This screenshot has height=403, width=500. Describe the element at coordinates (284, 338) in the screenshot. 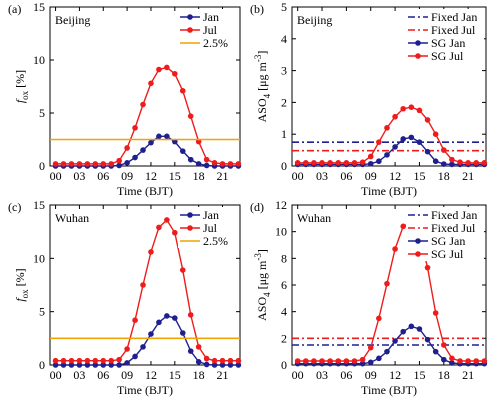

I see `y-tick-label: 2` at that location.